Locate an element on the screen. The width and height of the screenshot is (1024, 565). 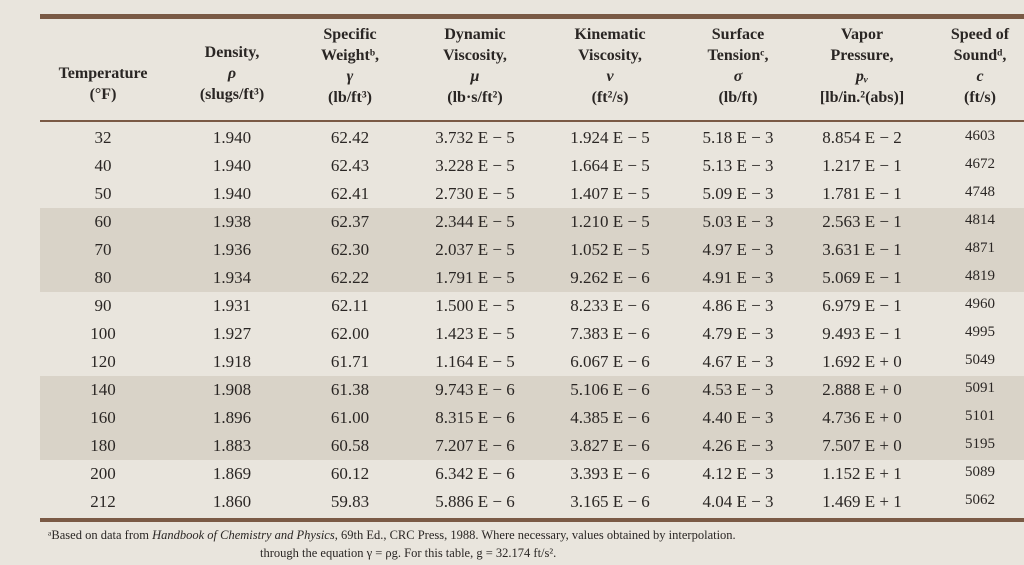
table-cell: 2.730 E − 5 is located at coordinates (475, 193).